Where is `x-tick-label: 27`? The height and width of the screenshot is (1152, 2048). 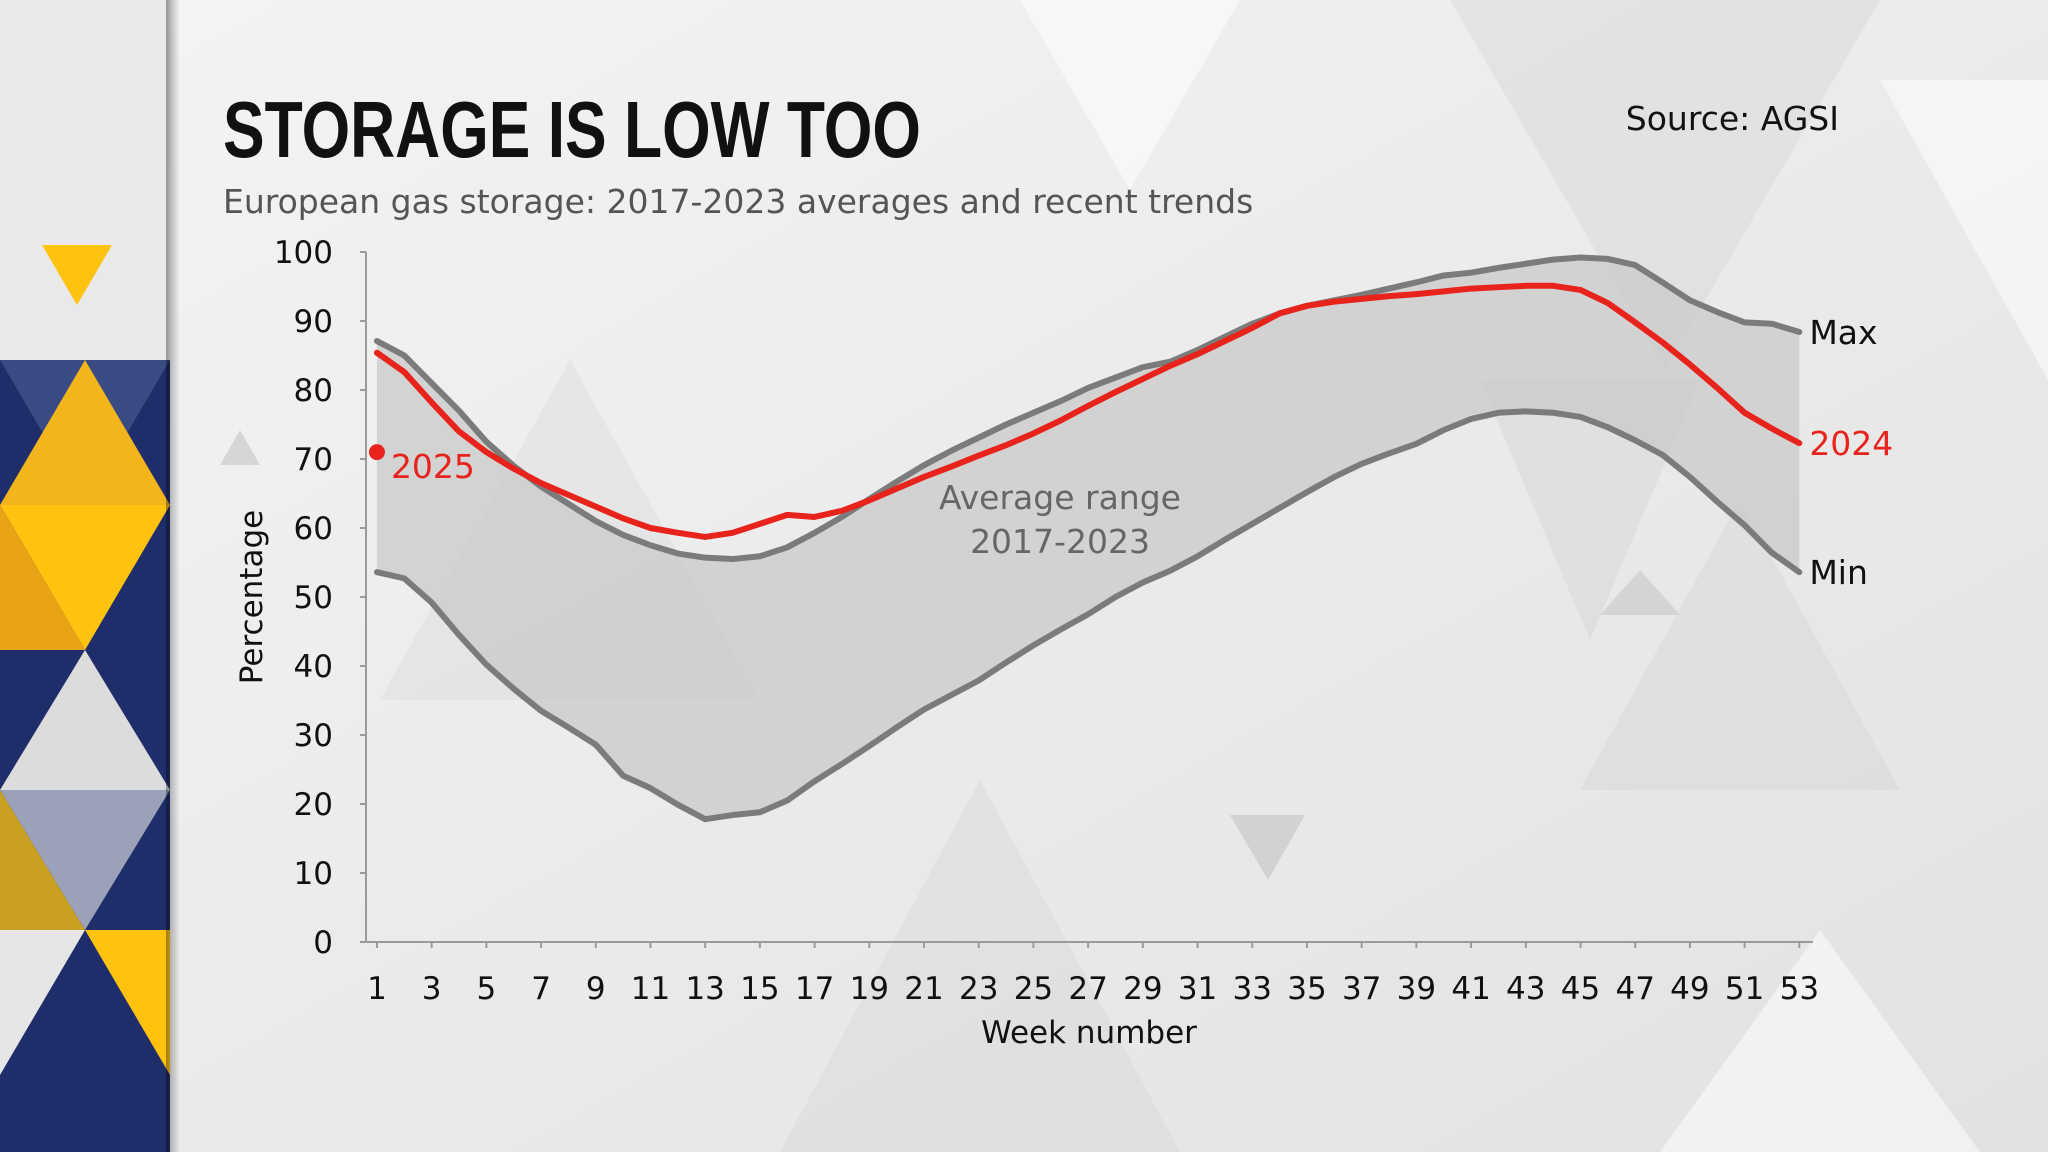 x-tick-label: 27 is located at coordinates (1087, 989).